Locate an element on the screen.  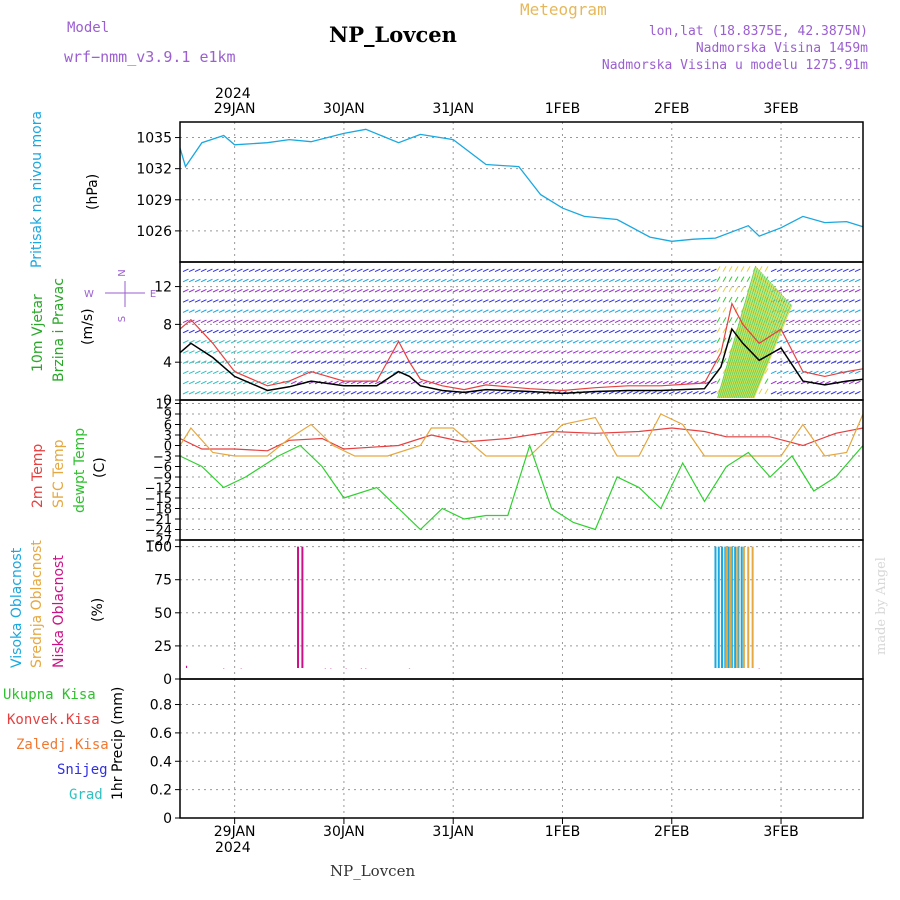
signature: made by Angel is located at coordinates (881, 606).